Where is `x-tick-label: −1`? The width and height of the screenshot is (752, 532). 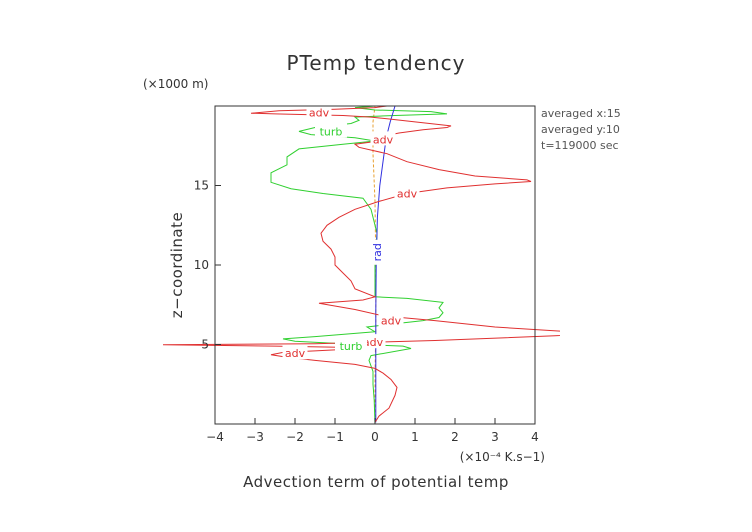
x-tick-label: −1 is located at coordinates (335, 437).